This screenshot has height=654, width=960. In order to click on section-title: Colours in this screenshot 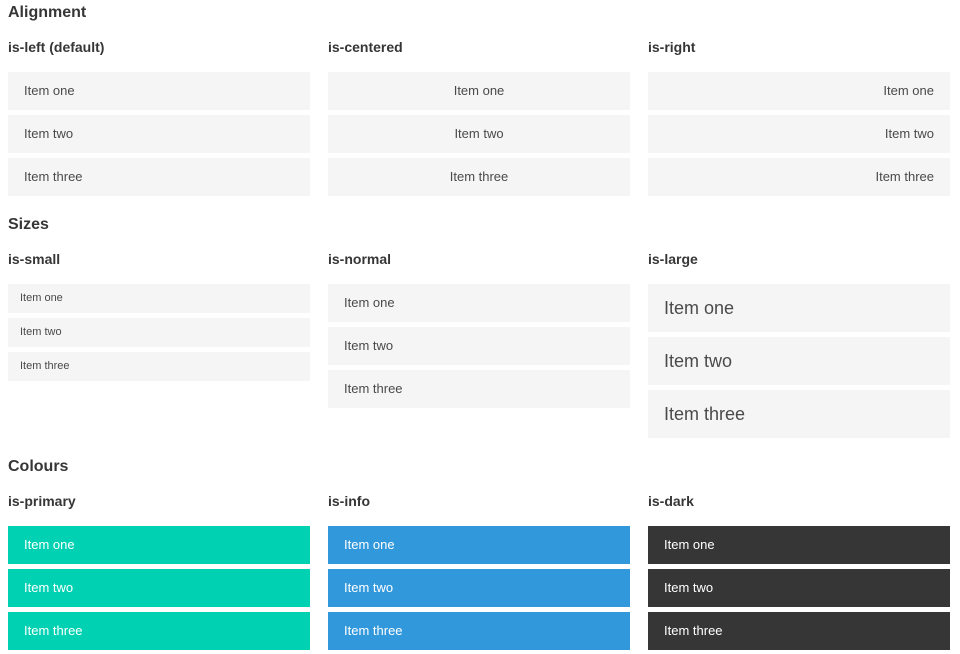, I will do `click(38, 466)`.